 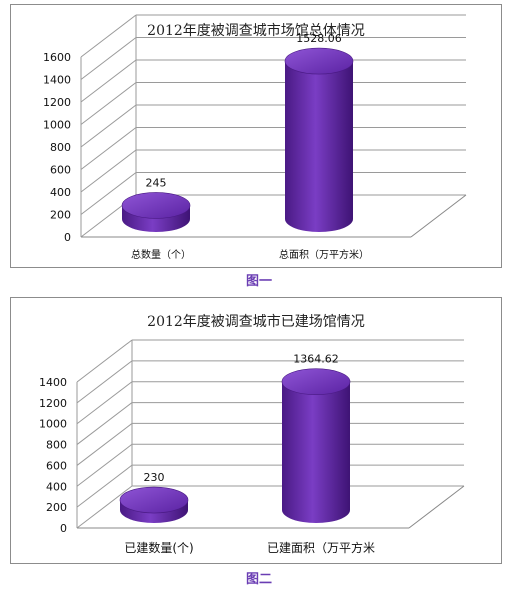 I want to click on y-tick-label: 1600, so click(x=57, y=57).